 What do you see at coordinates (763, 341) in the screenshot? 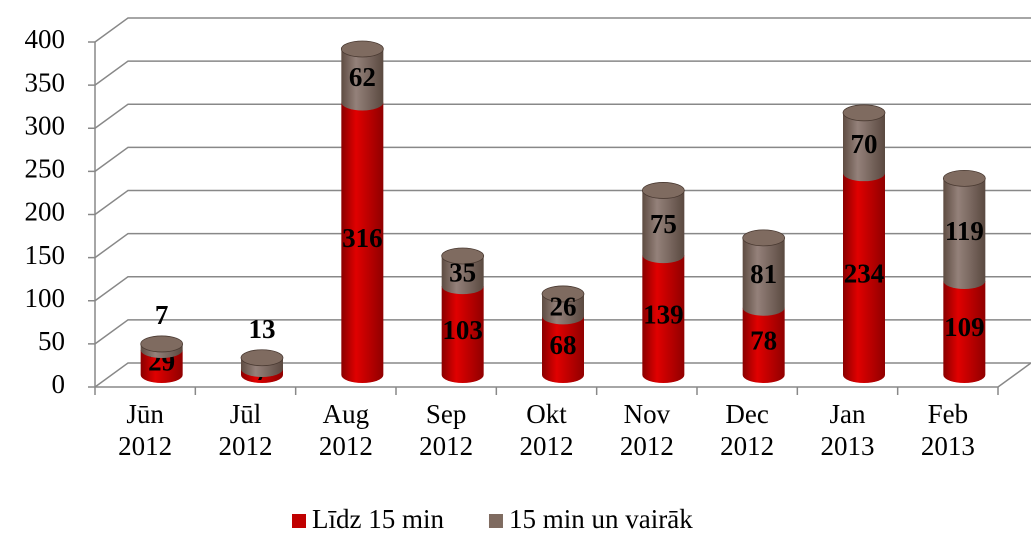
I see `value-label: 78` at bounding box center [763, 341].